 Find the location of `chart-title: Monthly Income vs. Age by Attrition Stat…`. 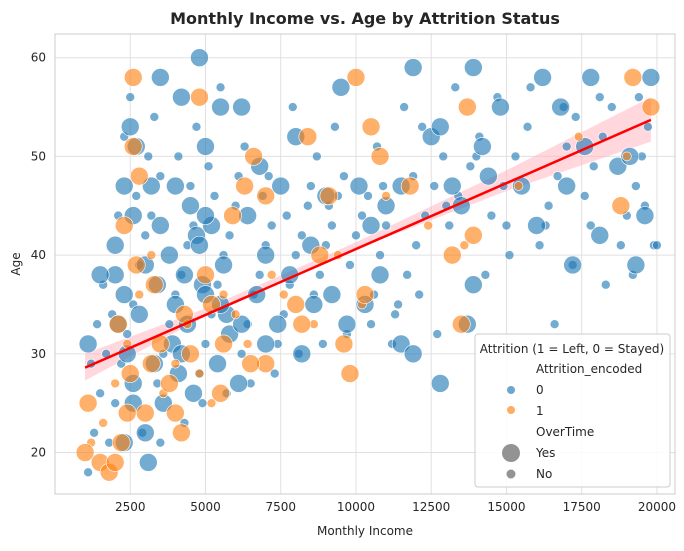

chart-title: Monthly Income vs. Age by Attrition Stat… is located at coordinates (365, 18).